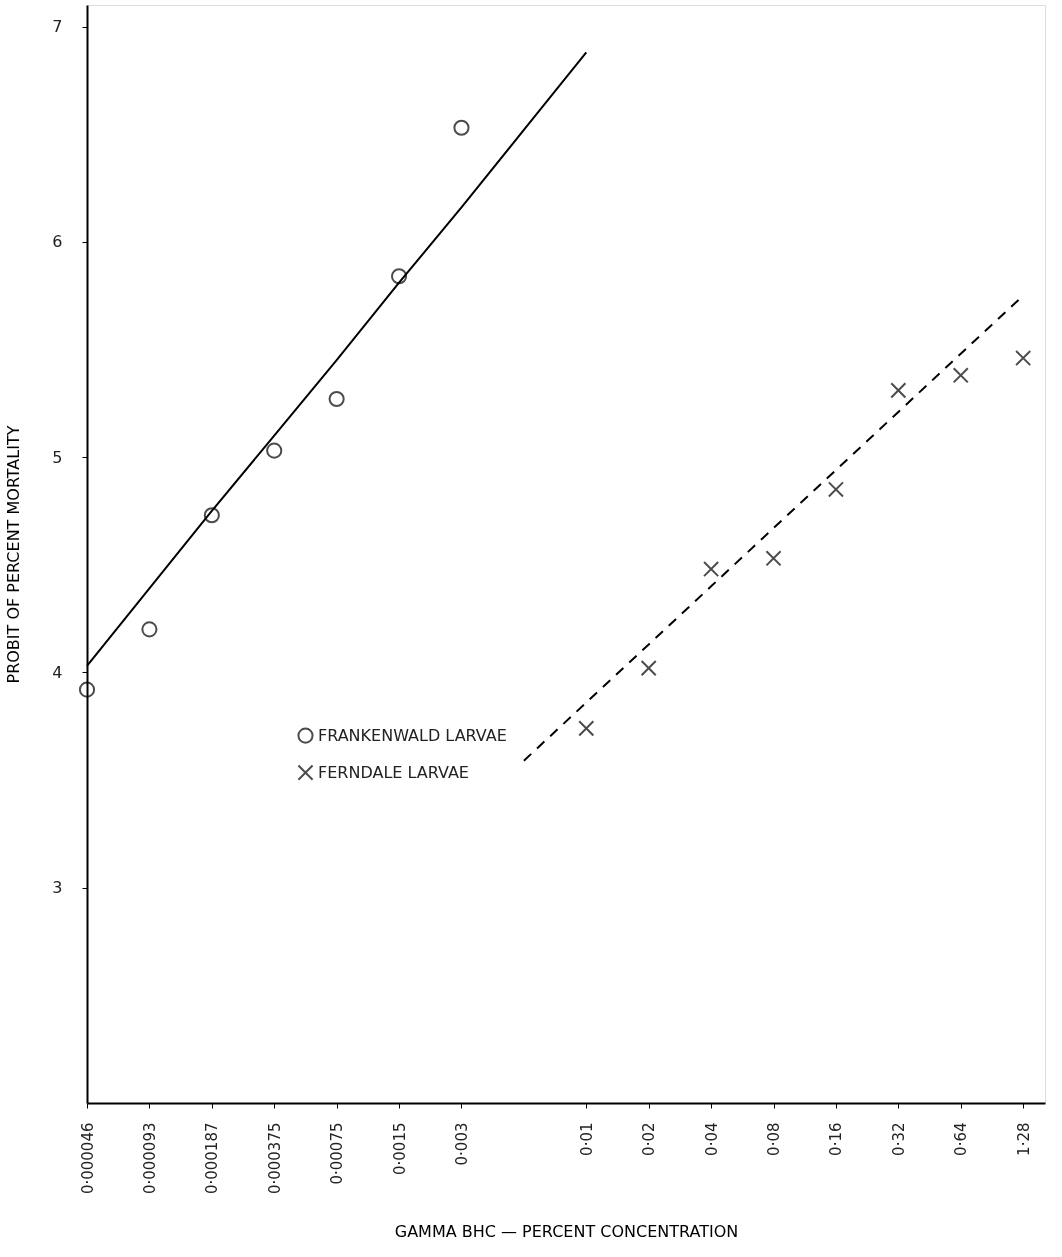 Image resolution: width=1062 pixels, height=1257 pixels. What do you see at coordinates (836, 1139) in the screenshot?
I see `x-tick-label: 0·16` at bounding box center [836, 1139].